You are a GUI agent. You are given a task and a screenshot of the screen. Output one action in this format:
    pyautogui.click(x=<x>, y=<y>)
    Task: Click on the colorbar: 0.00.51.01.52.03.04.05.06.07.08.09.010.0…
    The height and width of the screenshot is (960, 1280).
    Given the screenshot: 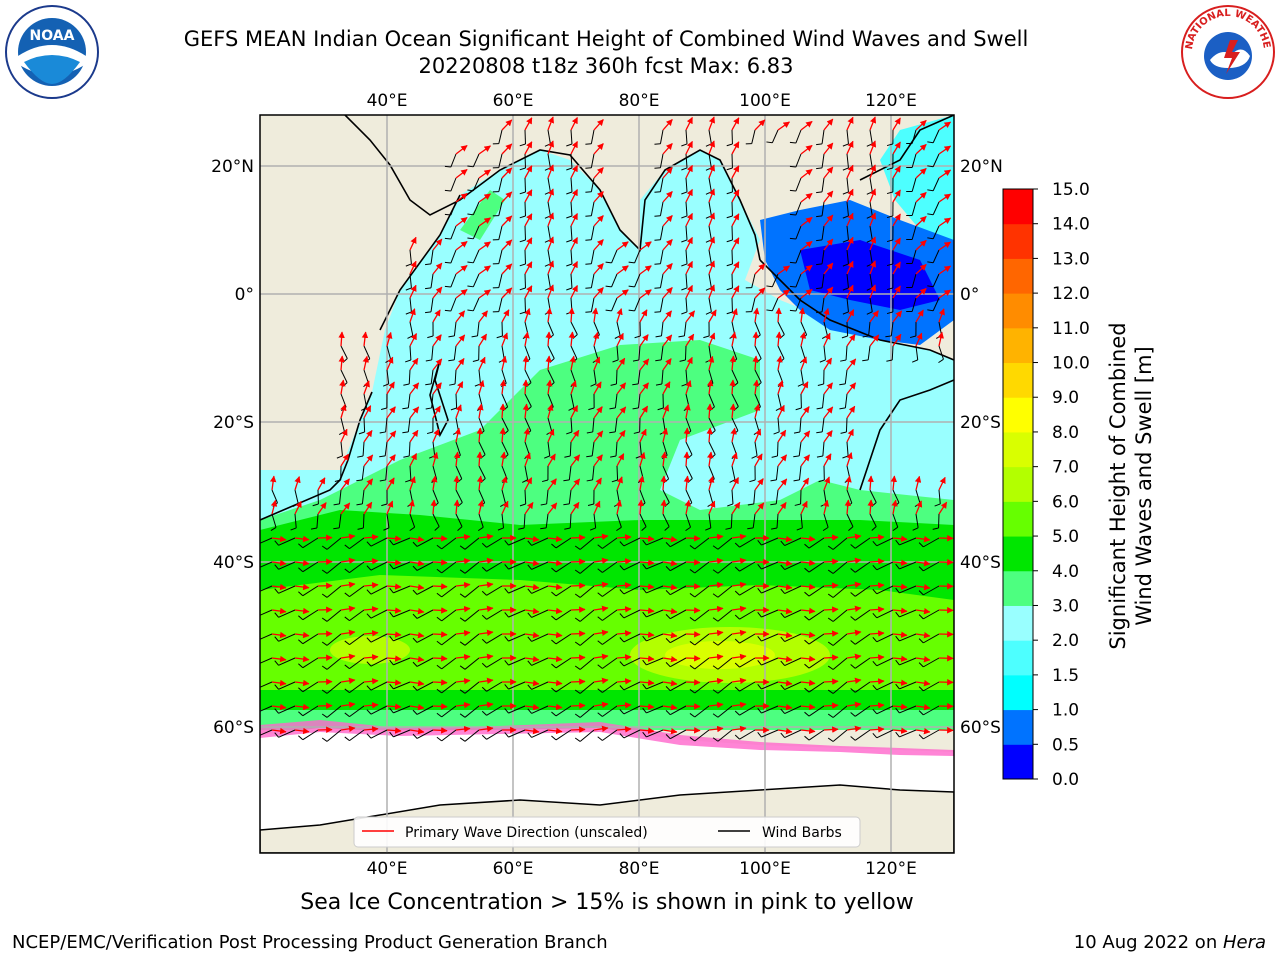 What is the action you would take?
    pyautogui.click(x=1046, y=485)
    